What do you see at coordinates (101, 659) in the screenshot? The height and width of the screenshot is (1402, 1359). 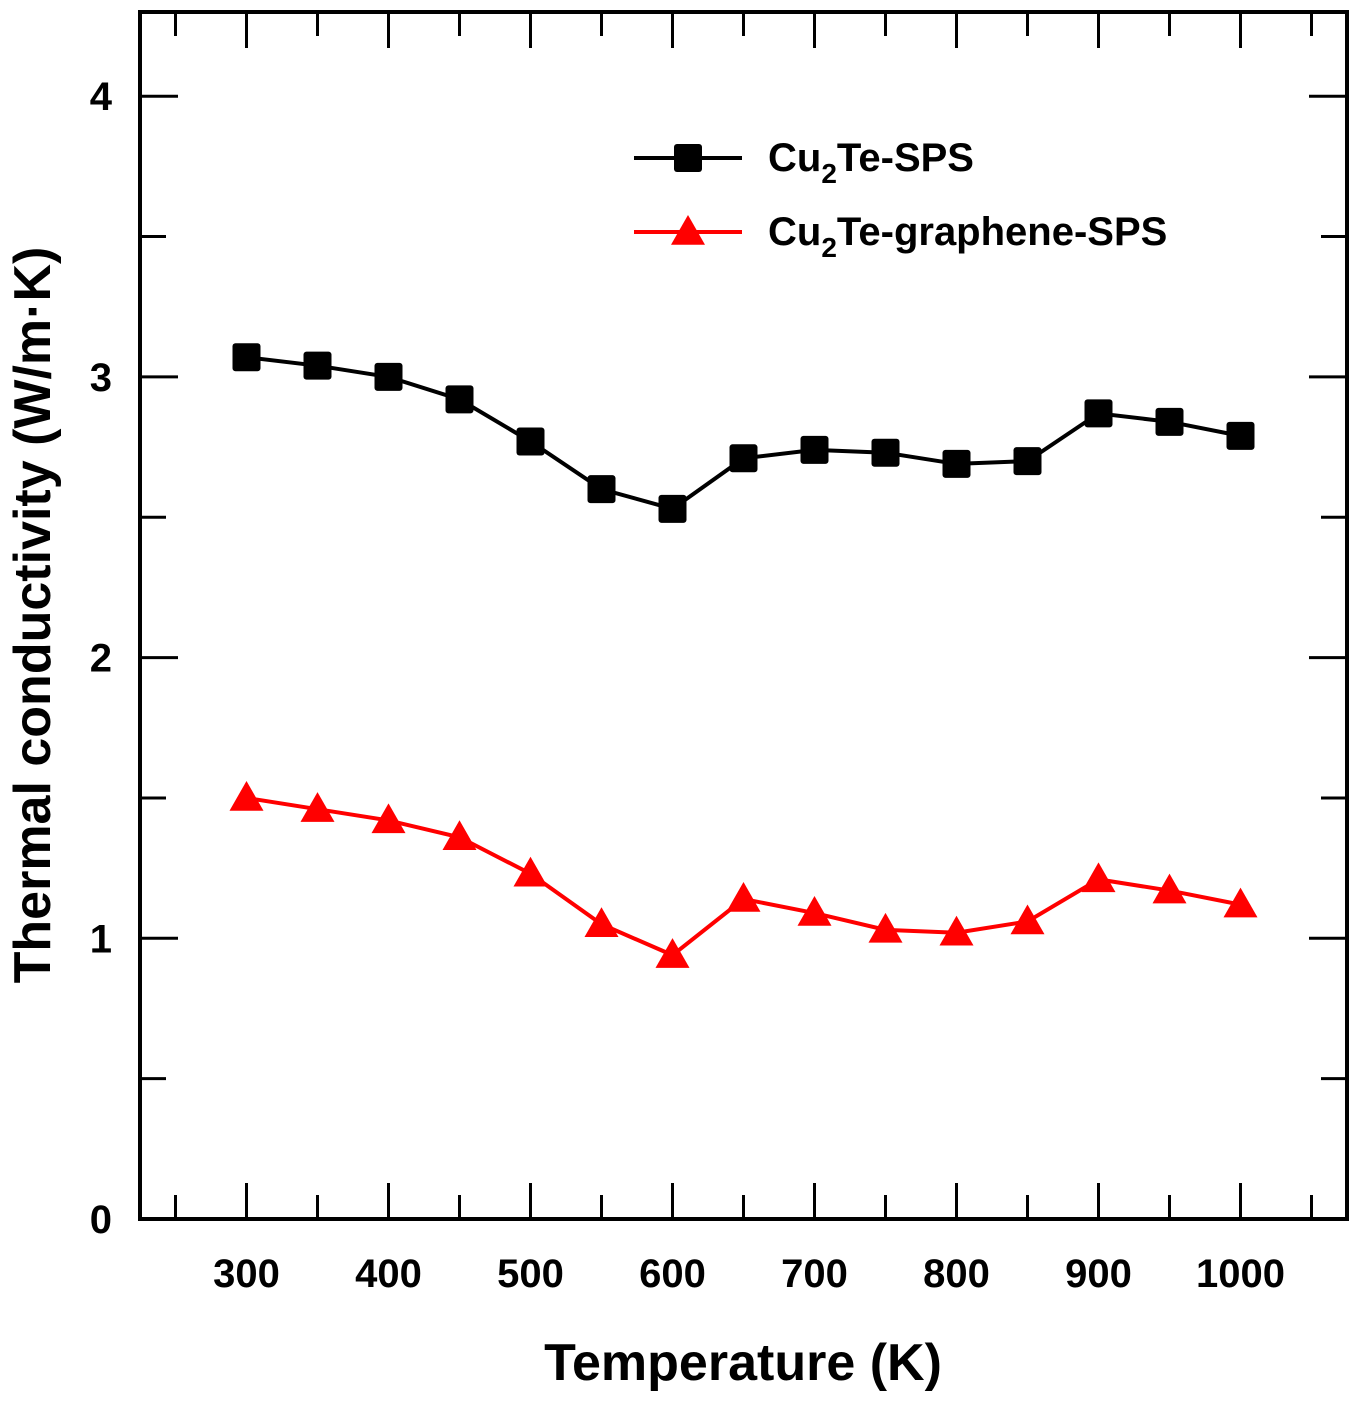 I see `y-tick-label: 2` at bounding box center [101, 659].